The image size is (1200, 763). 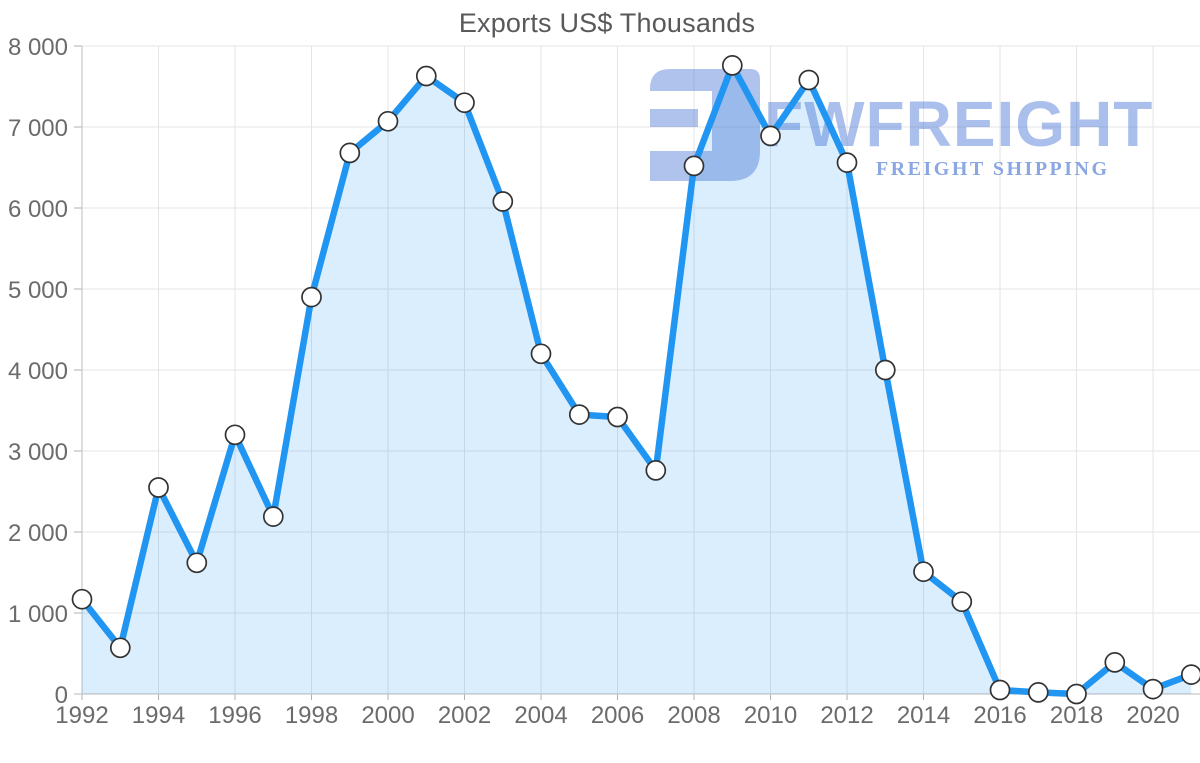 What do you see at coordinates (999, 715) in the screenshot?
I see `svg-text: 2016` at bounding box center [999, 715].